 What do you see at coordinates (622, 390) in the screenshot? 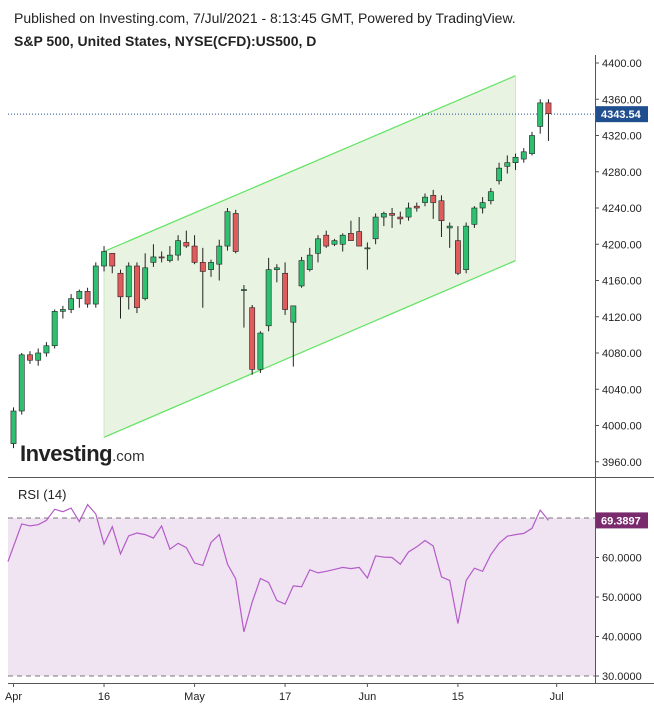
I see `price-tick-label: 4040.00` at bounding box center [622, 390].